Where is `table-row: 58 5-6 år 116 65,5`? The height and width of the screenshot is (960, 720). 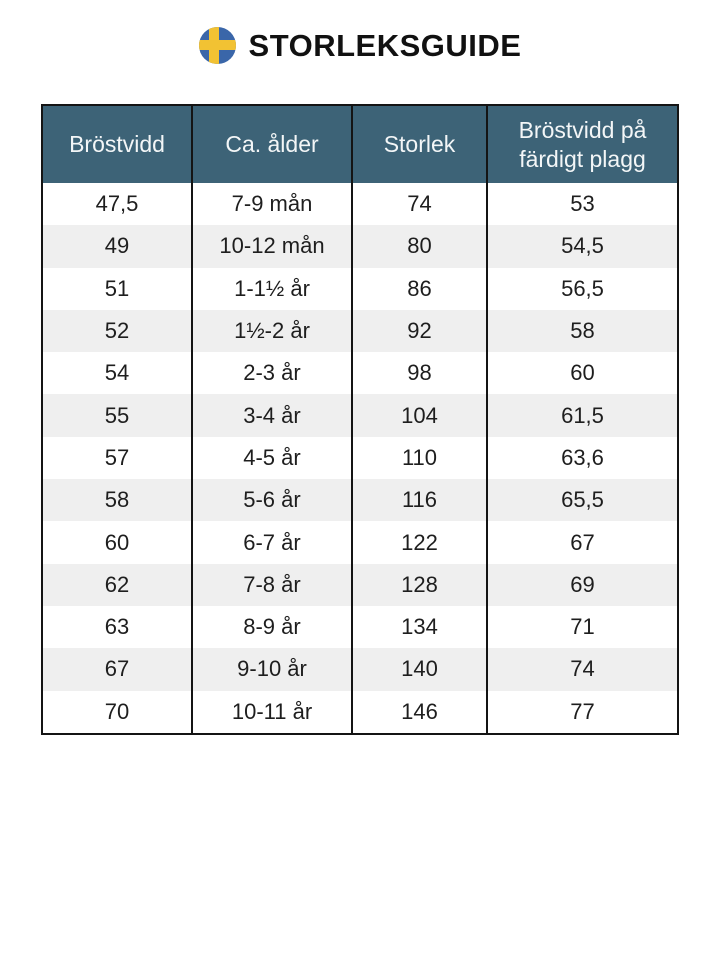 table-row: 58 5-6 år 116 65,5 is located at coordinates (360, 500).